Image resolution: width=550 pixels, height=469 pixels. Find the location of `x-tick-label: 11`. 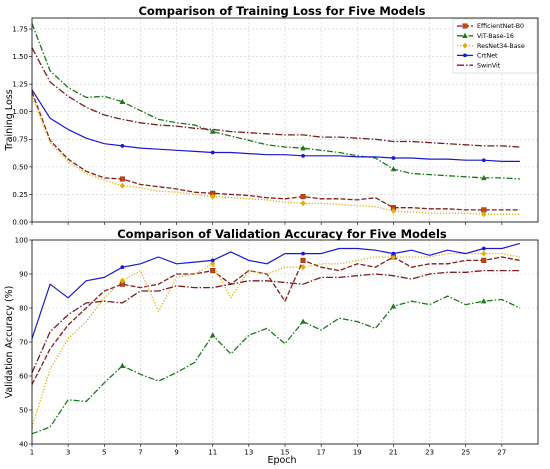

x-tick-label: 11 is located at coordinates (212, 453).